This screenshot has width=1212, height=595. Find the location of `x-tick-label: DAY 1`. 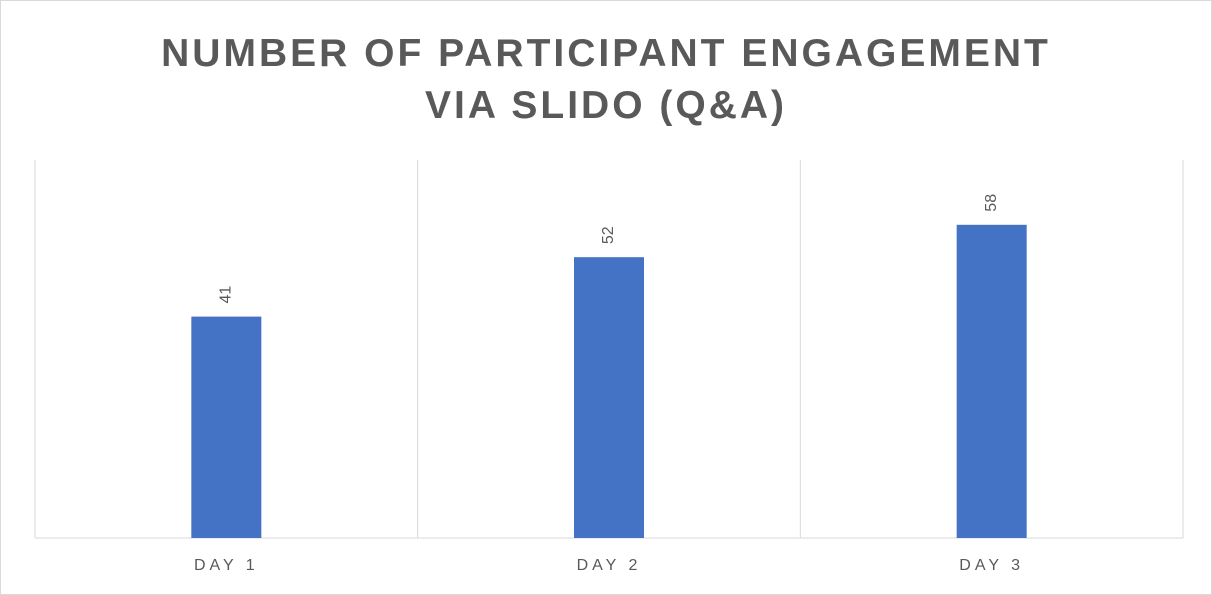

x-tick-label: DAY 1 is located at coordinates (226, 565).